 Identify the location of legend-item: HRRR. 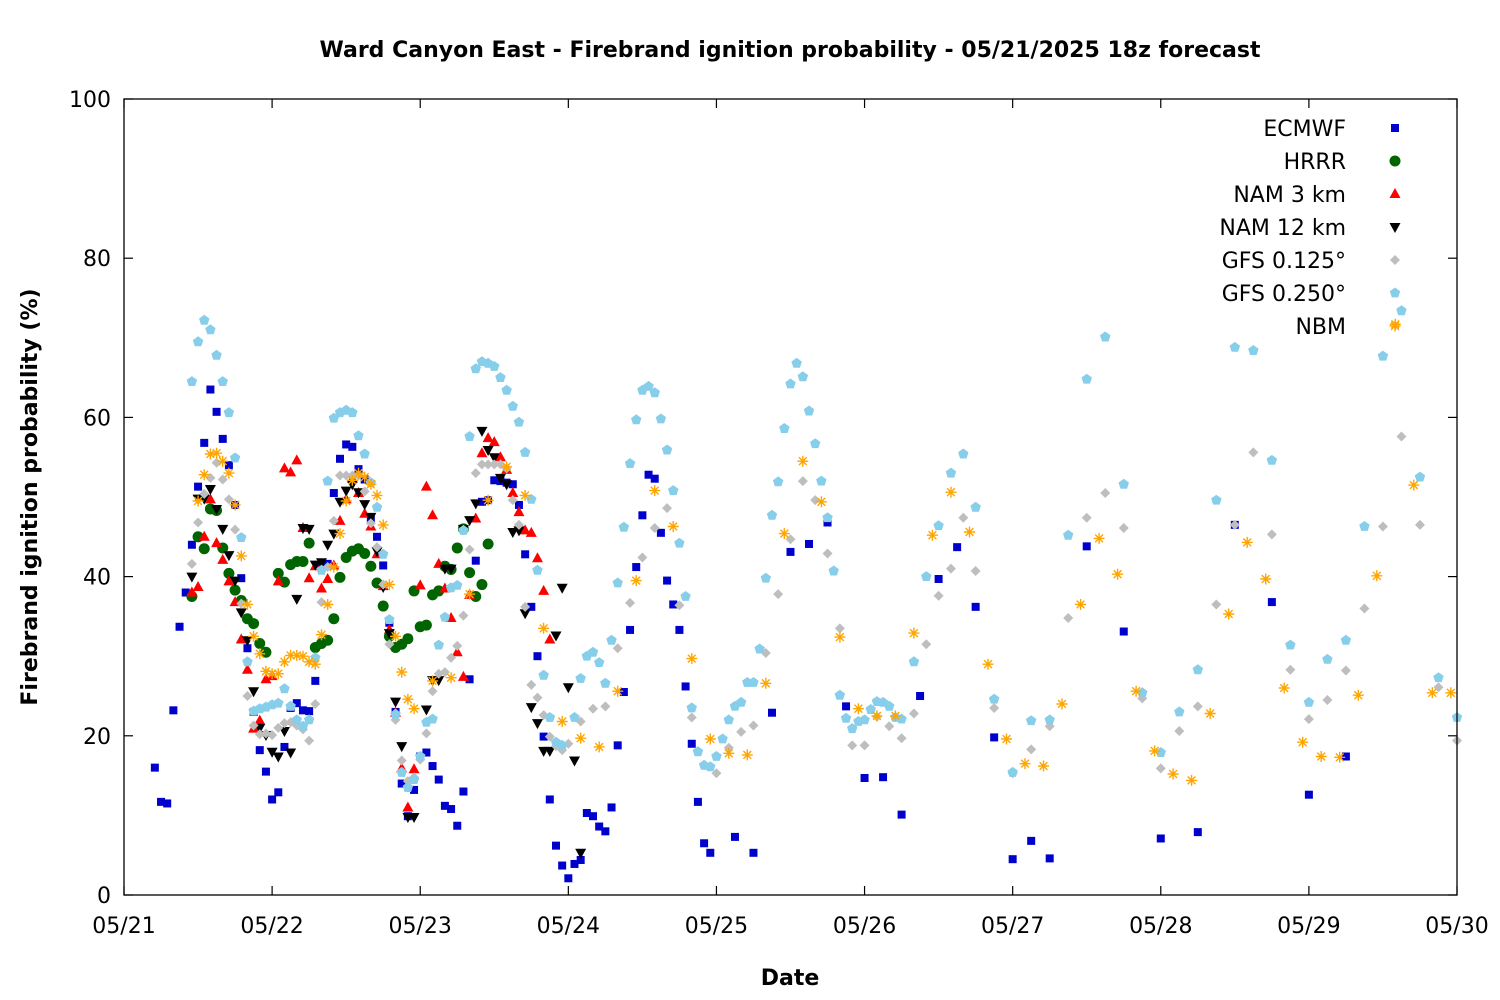
(1342, 162).